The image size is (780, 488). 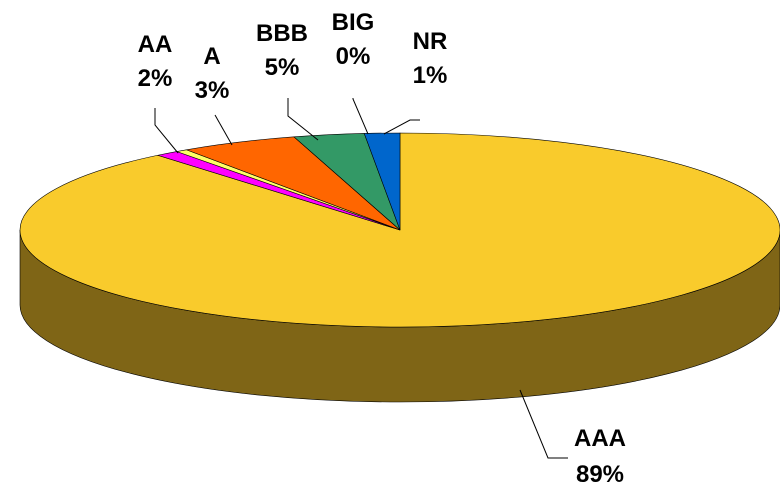 I want to click on slice-label-a: A, so click(x=211, y=56).